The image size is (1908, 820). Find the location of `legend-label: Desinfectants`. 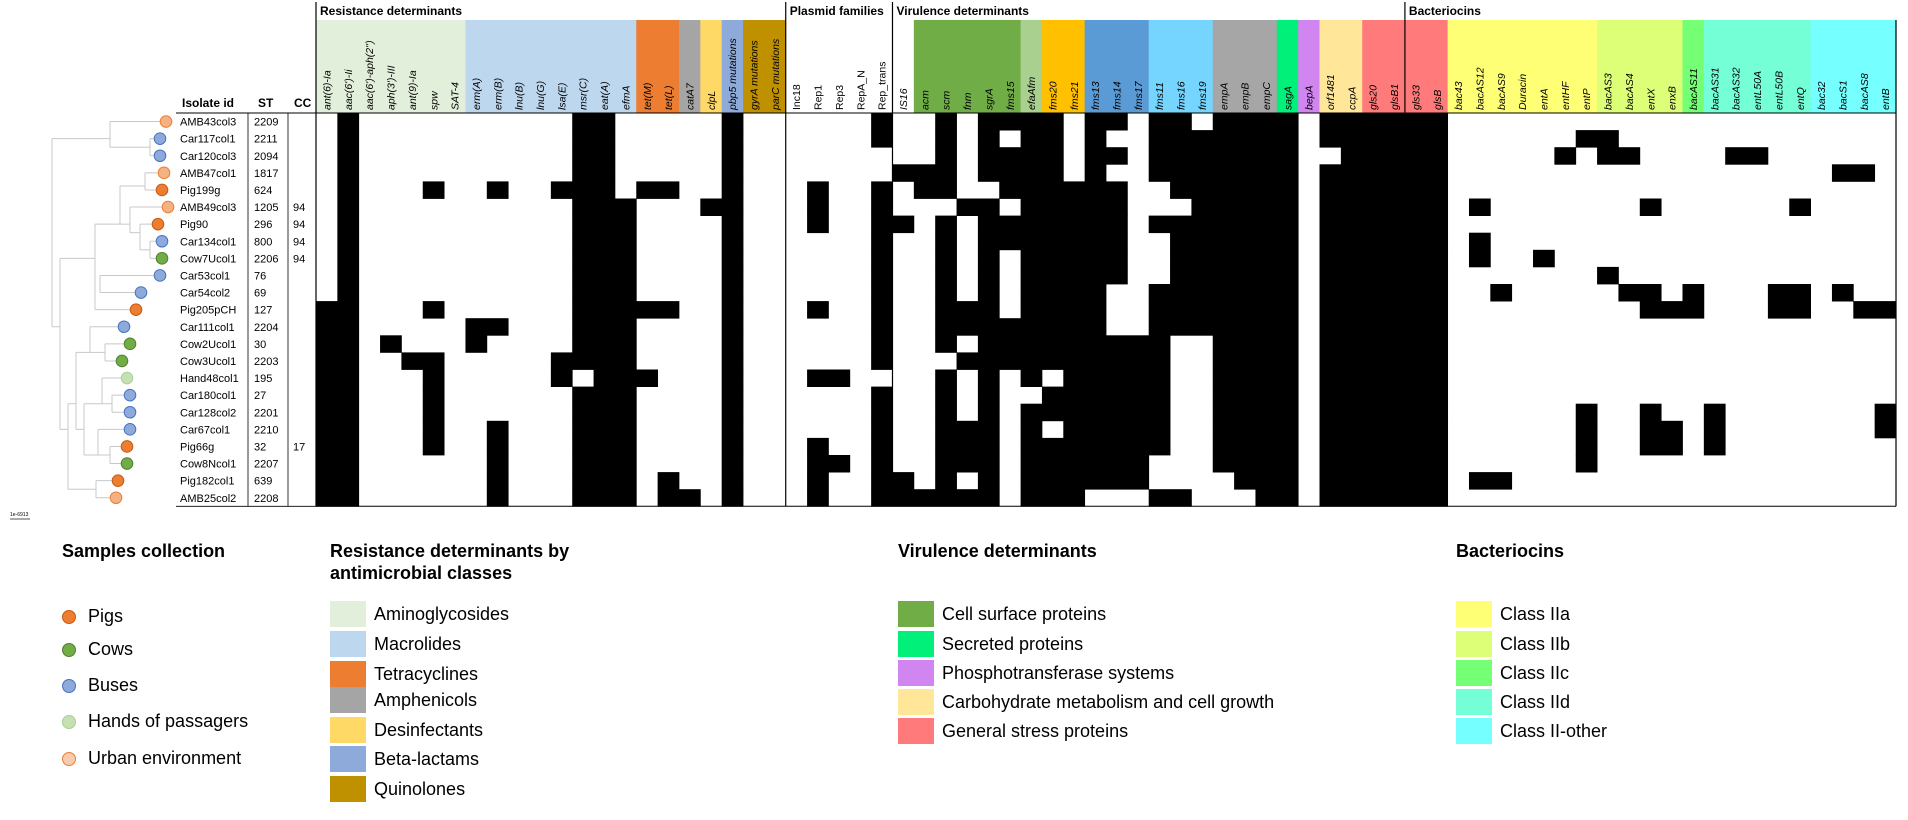

legend-label: Desinfectants is located at coordinates (429, 729).